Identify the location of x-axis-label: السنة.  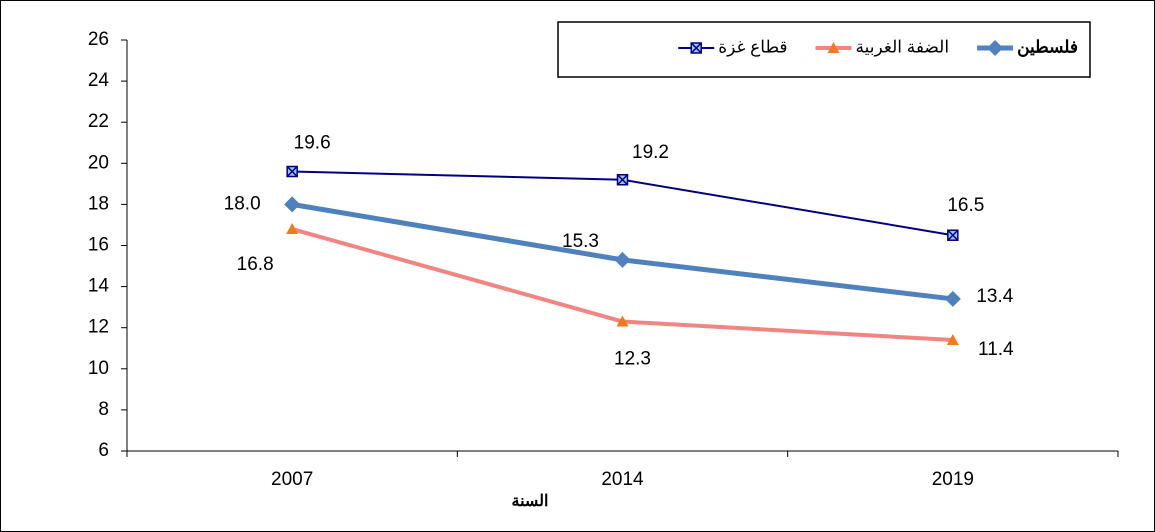
(530, 501).